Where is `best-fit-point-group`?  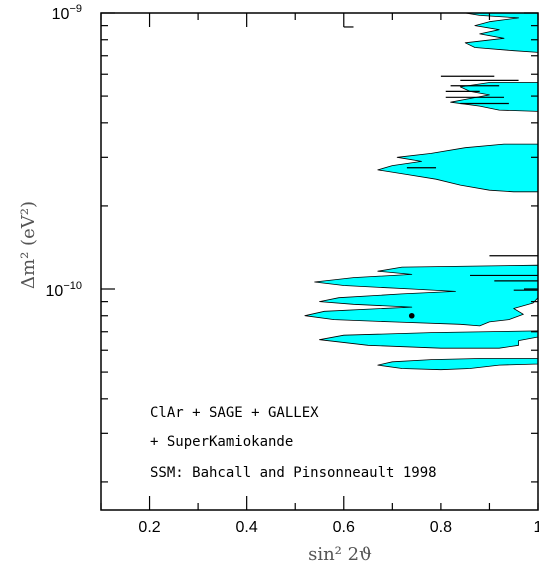 best-fit-point-group is located at coordinates (411, 315).